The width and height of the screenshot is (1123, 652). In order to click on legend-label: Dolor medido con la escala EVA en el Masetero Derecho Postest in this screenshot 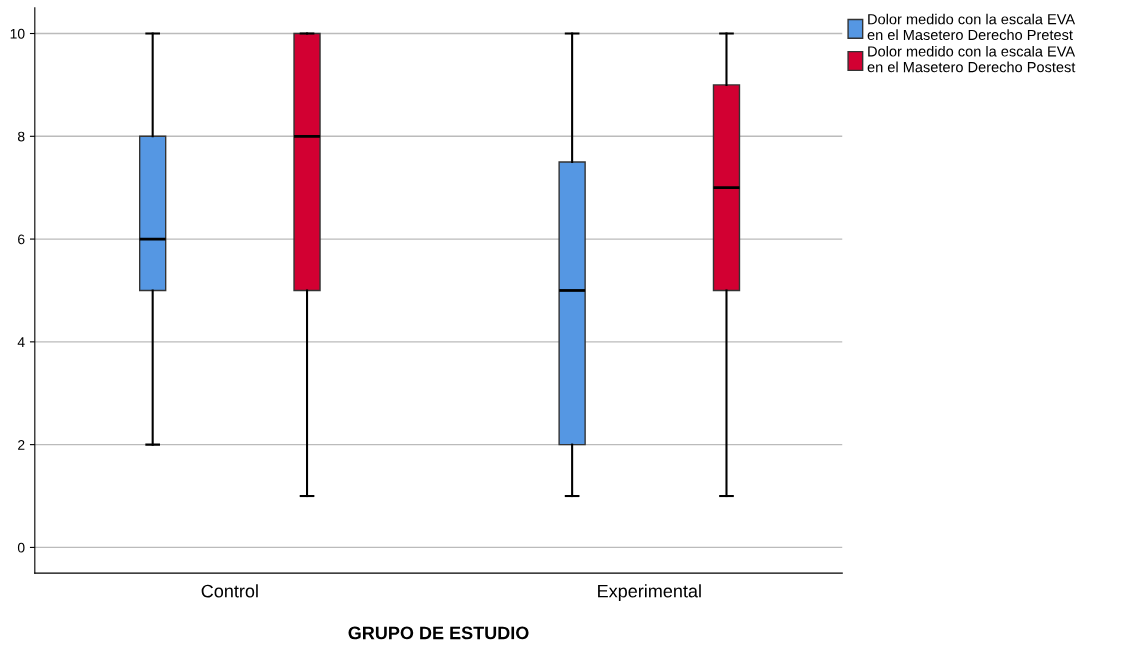, I will do `click(971, 59)`.